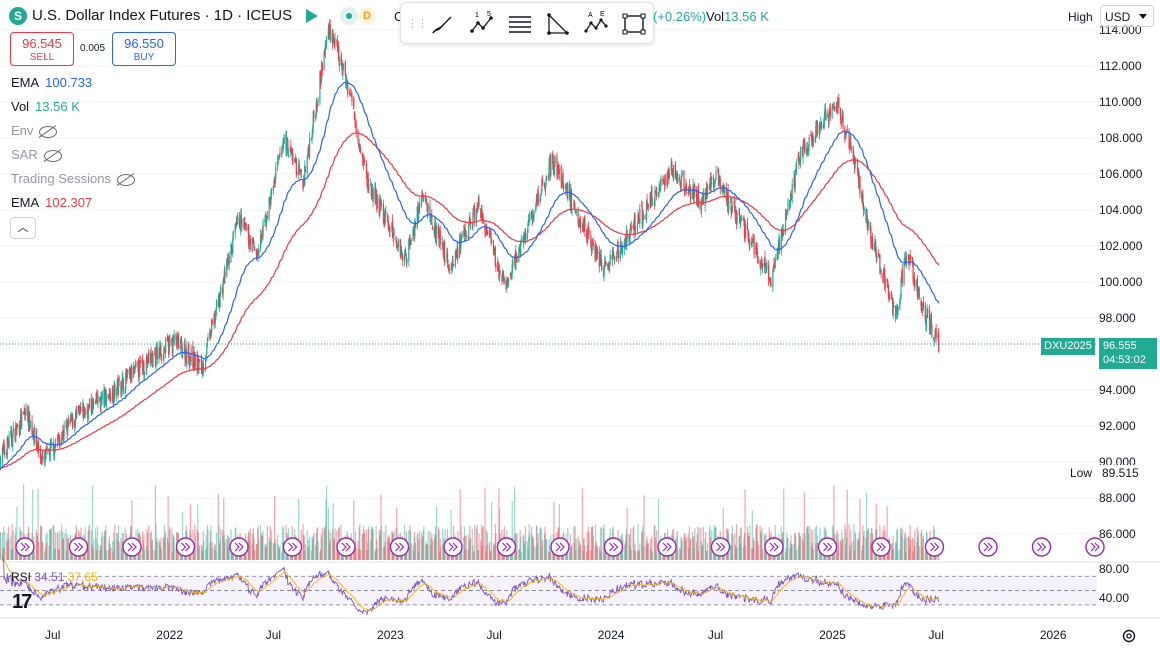 The width and height of the screenshot is (1160, 652). What do you see at coordinates (22, 602) in the screenshot?
I see `tradingview-logo: 17` at bounding box center [22, 602].